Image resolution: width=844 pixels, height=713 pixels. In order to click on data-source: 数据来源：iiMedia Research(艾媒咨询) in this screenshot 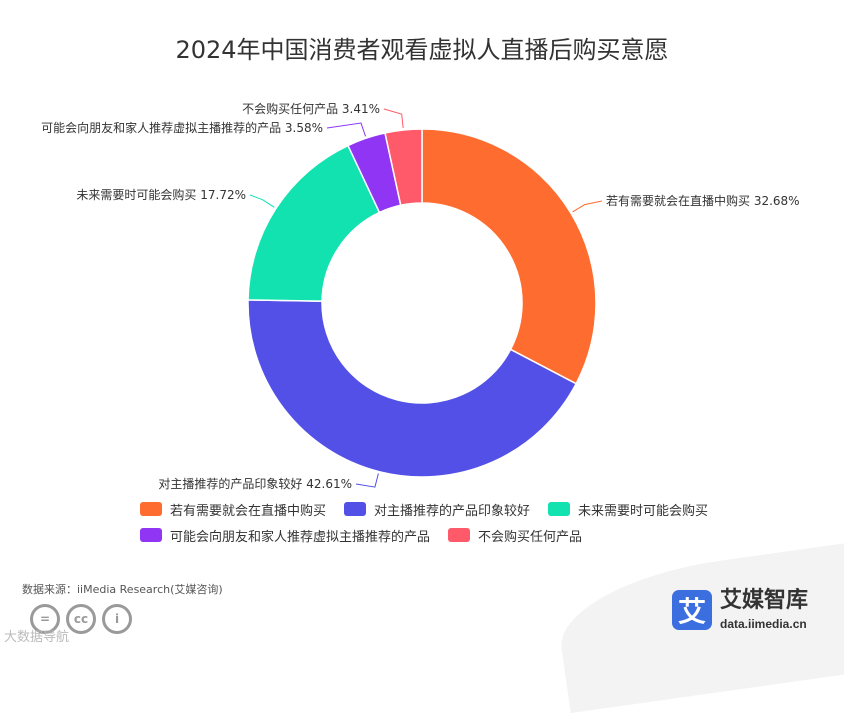, I will do `click(122, 589)`.